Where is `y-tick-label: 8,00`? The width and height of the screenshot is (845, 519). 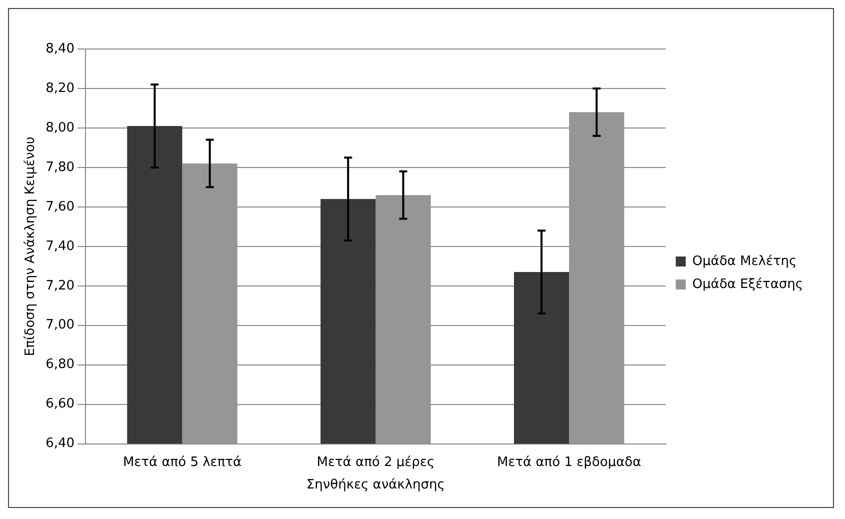 y-tick-label: 8,00 is located at coordinates (60, 128).